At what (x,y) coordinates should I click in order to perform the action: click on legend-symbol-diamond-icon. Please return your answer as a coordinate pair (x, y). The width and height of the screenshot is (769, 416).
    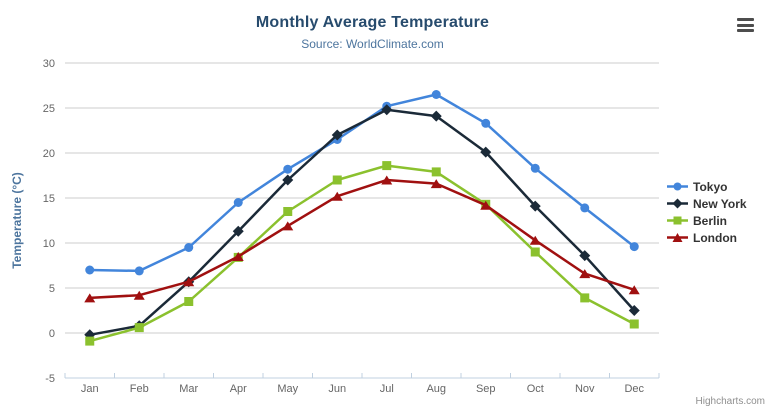
    Looking at the image, I should click on (677, 203).